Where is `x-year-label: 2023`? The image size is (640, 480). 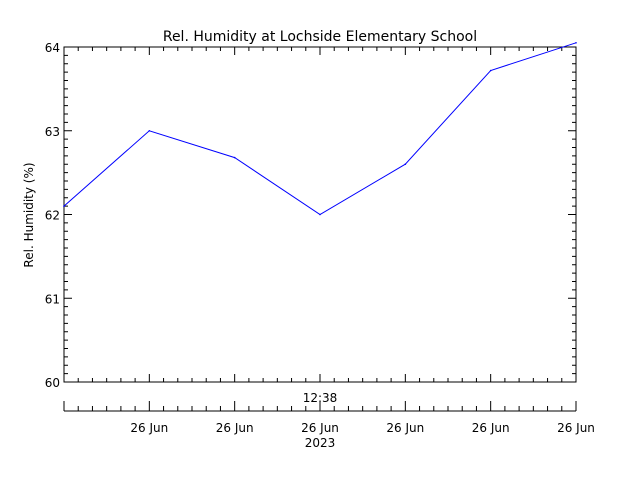
x-year-label: 2023 is located at coordinates (320, 443).